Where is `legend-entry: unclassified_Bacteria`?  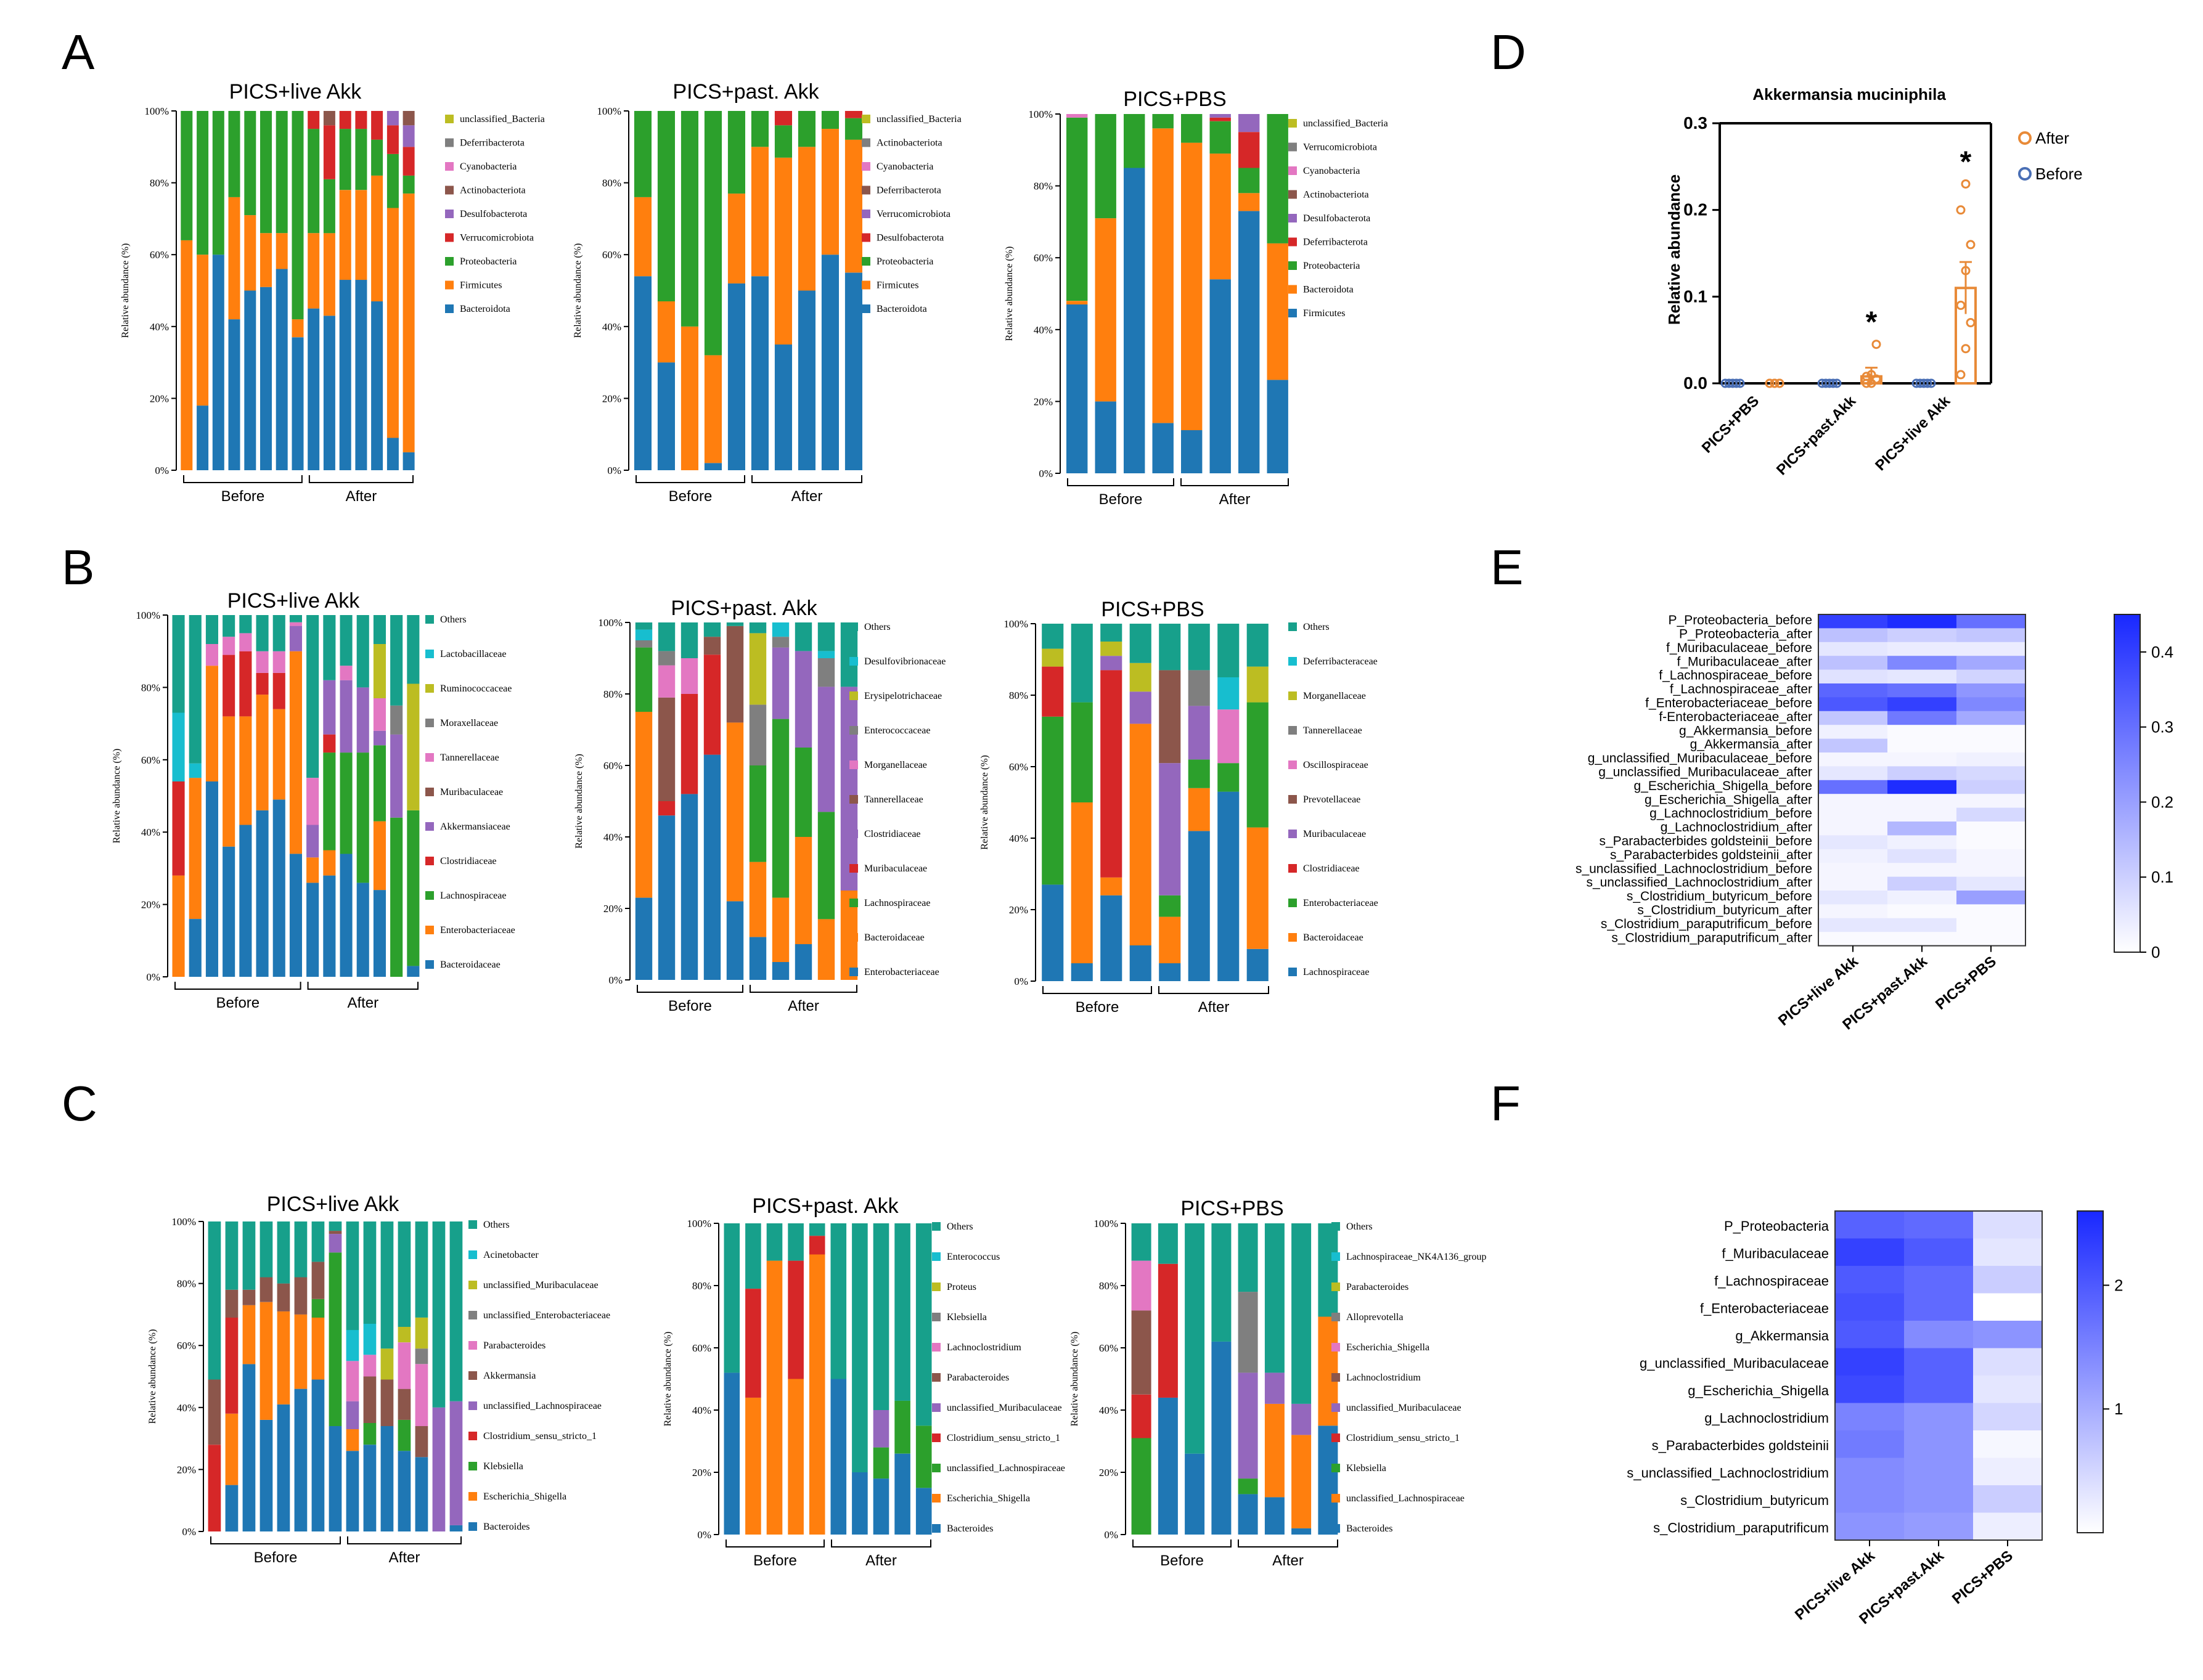
legend-entry: unclassified_Bacteria is located at coordinates (919, 119).